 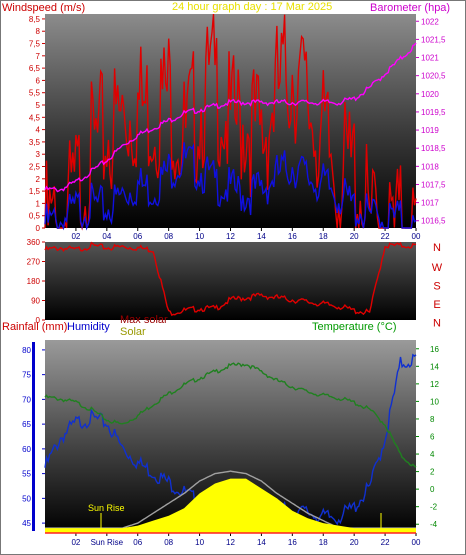 What do you see at coordinates (385, 542) in the screenshot?
I see `rain-x-tick-label: 22` at bounding box center [385, 542].